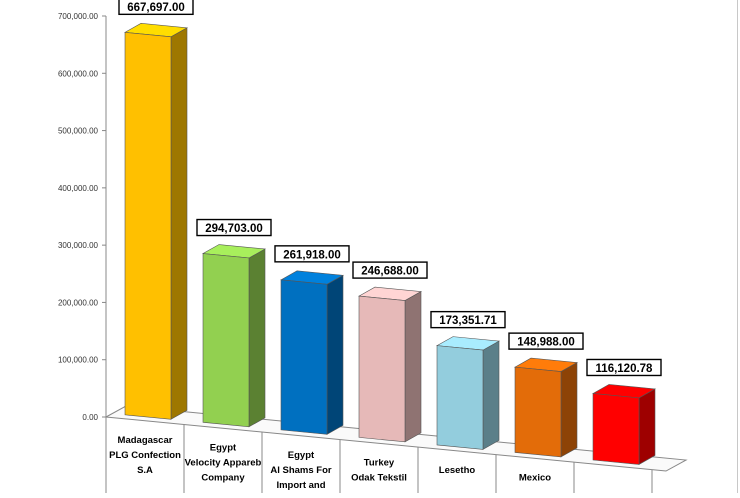 The image size is (740, 498). I want to click on data-label: 294,703.00, so click(234, 229).